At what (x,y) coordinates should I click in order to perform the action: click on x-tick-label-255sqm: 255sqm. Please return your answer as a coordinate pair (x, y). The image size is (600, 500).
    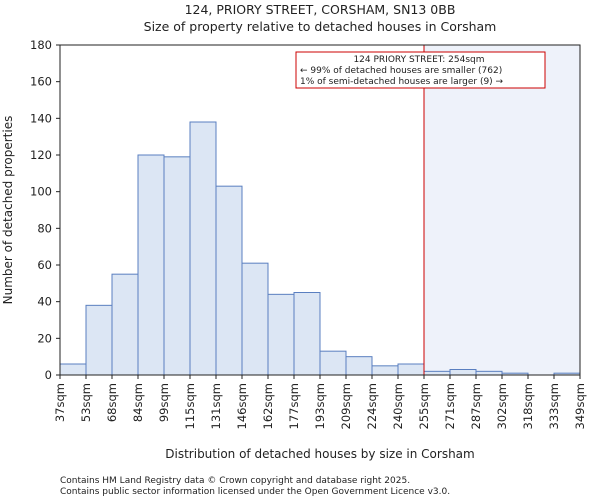
    Looking at the image, I should click on (424, 406).